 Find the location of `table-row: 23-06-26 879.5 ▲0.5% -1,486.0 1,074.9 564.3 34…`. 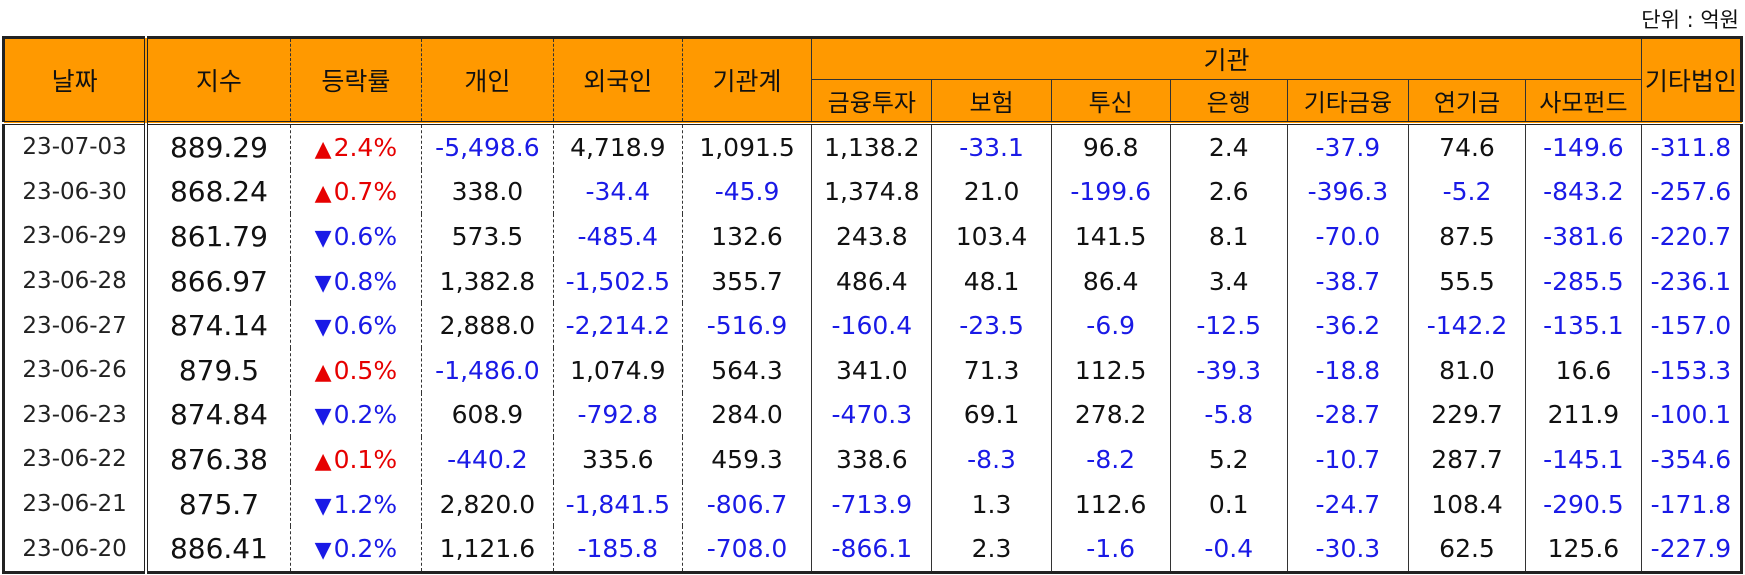

table-row: 23-06-26 879.5 ▲0.5% -1,486.0 1,074.9 564.3 34… is located at coordinates (873, 370).